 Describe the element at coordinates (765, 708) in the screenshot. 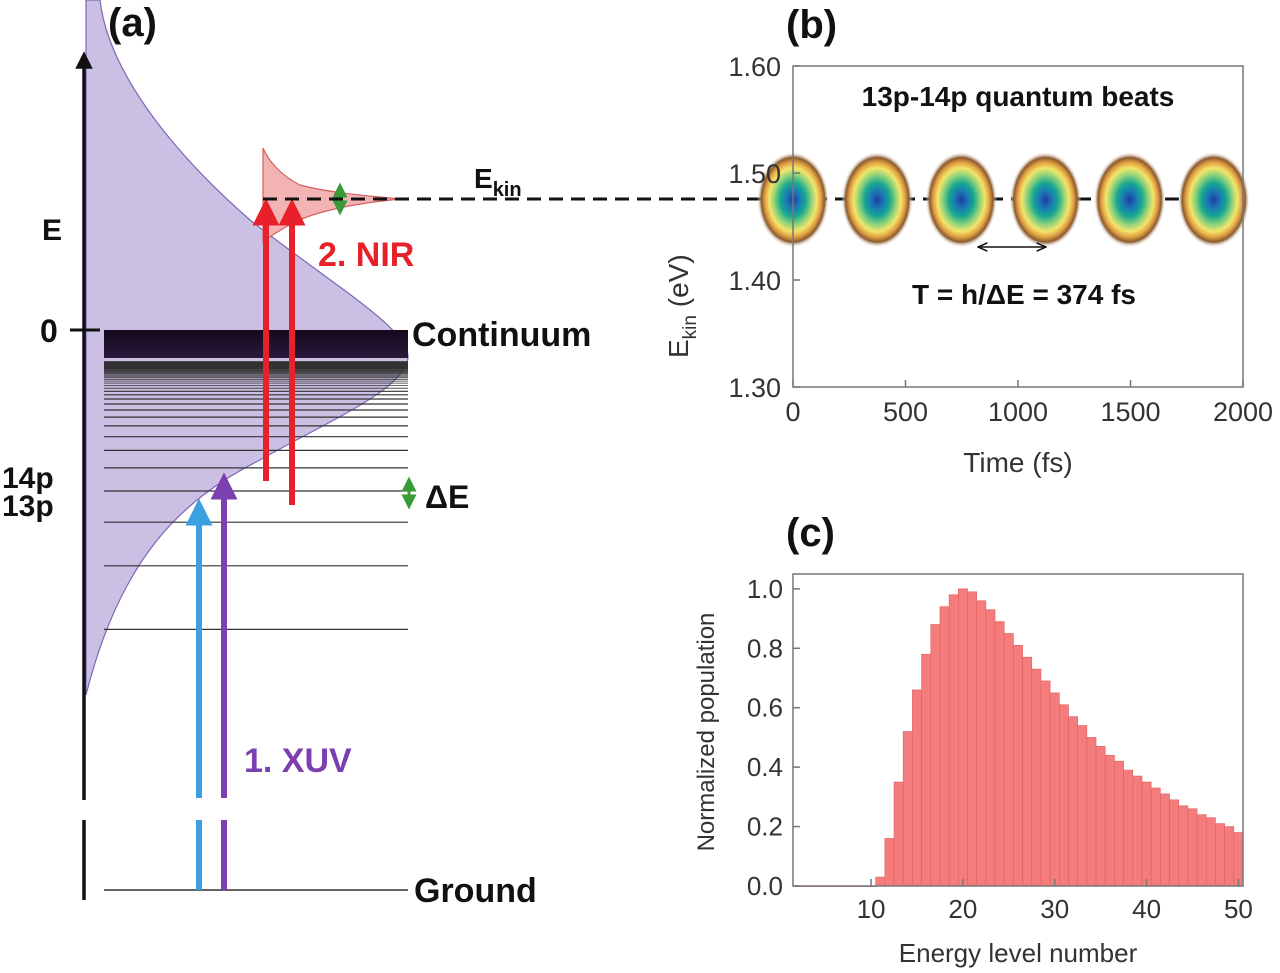

I see `y-tick-label: 0.6` at that location.